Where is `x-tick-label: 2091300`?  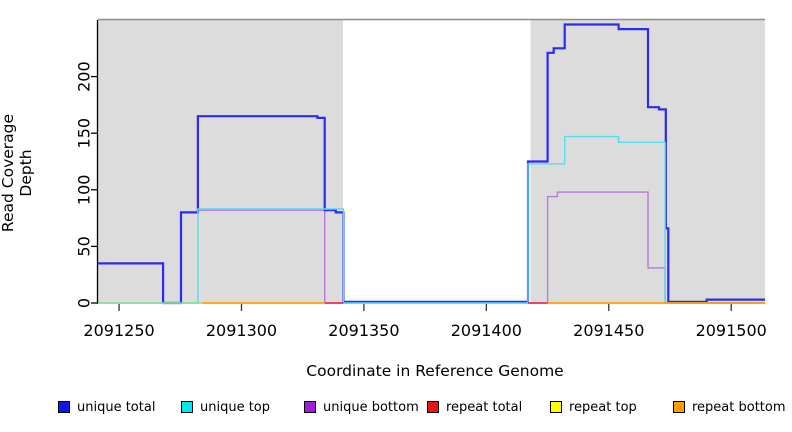 x-tick-label: 2091300 is located at coordinates (241, 330).